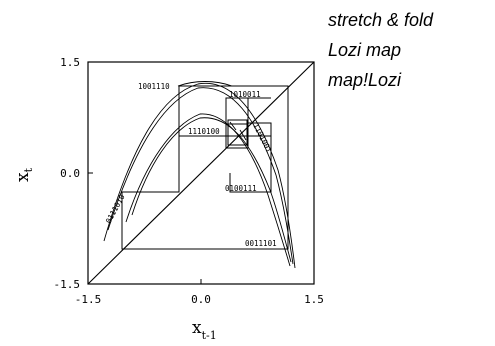 This screenshot has height=346, width=495. I want to click on svg-text: xt, so click(24, 174).